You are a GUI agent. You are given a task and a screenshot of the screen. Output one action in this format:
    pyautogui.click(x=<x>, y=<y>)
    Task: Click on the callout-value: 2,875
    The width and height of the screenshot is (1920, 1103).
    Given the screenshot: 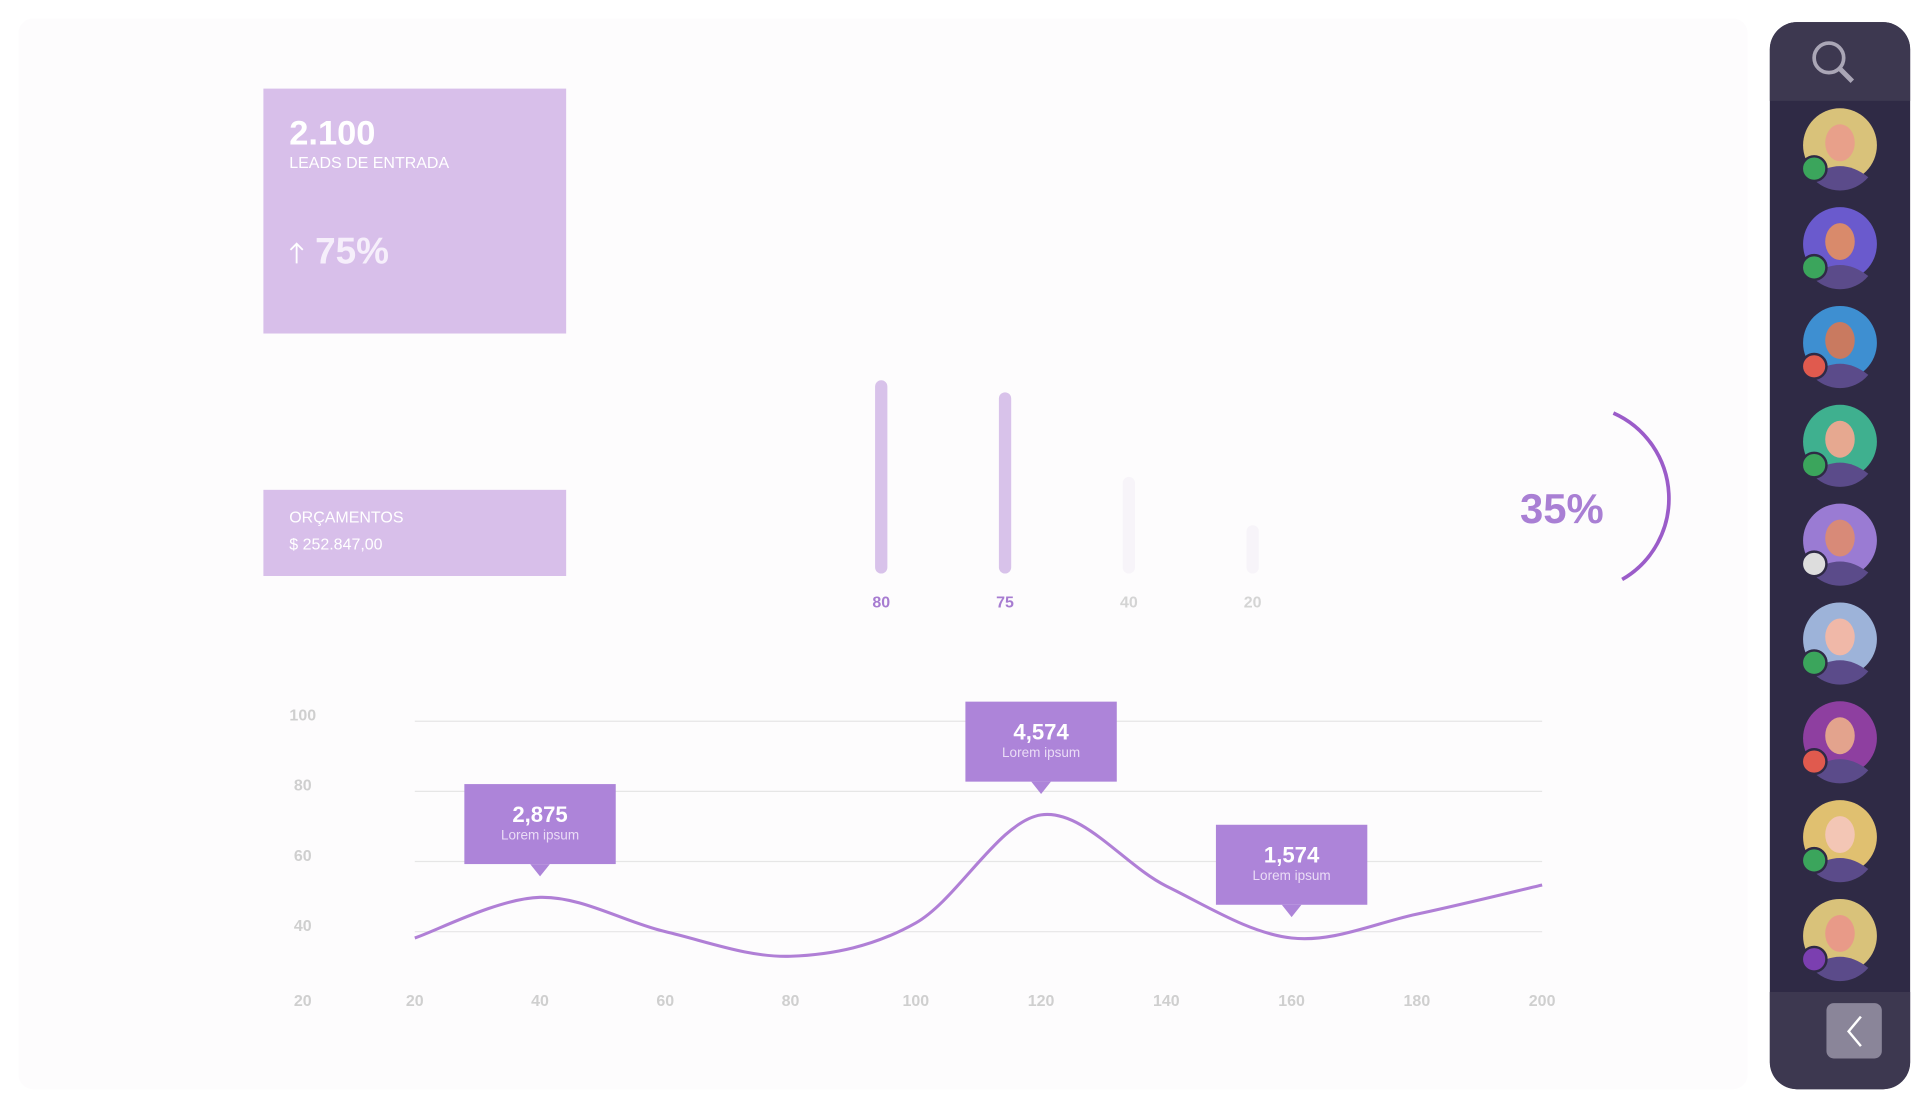 What is the action you would take?
    pyautogui.click(x=539, y=814)
    